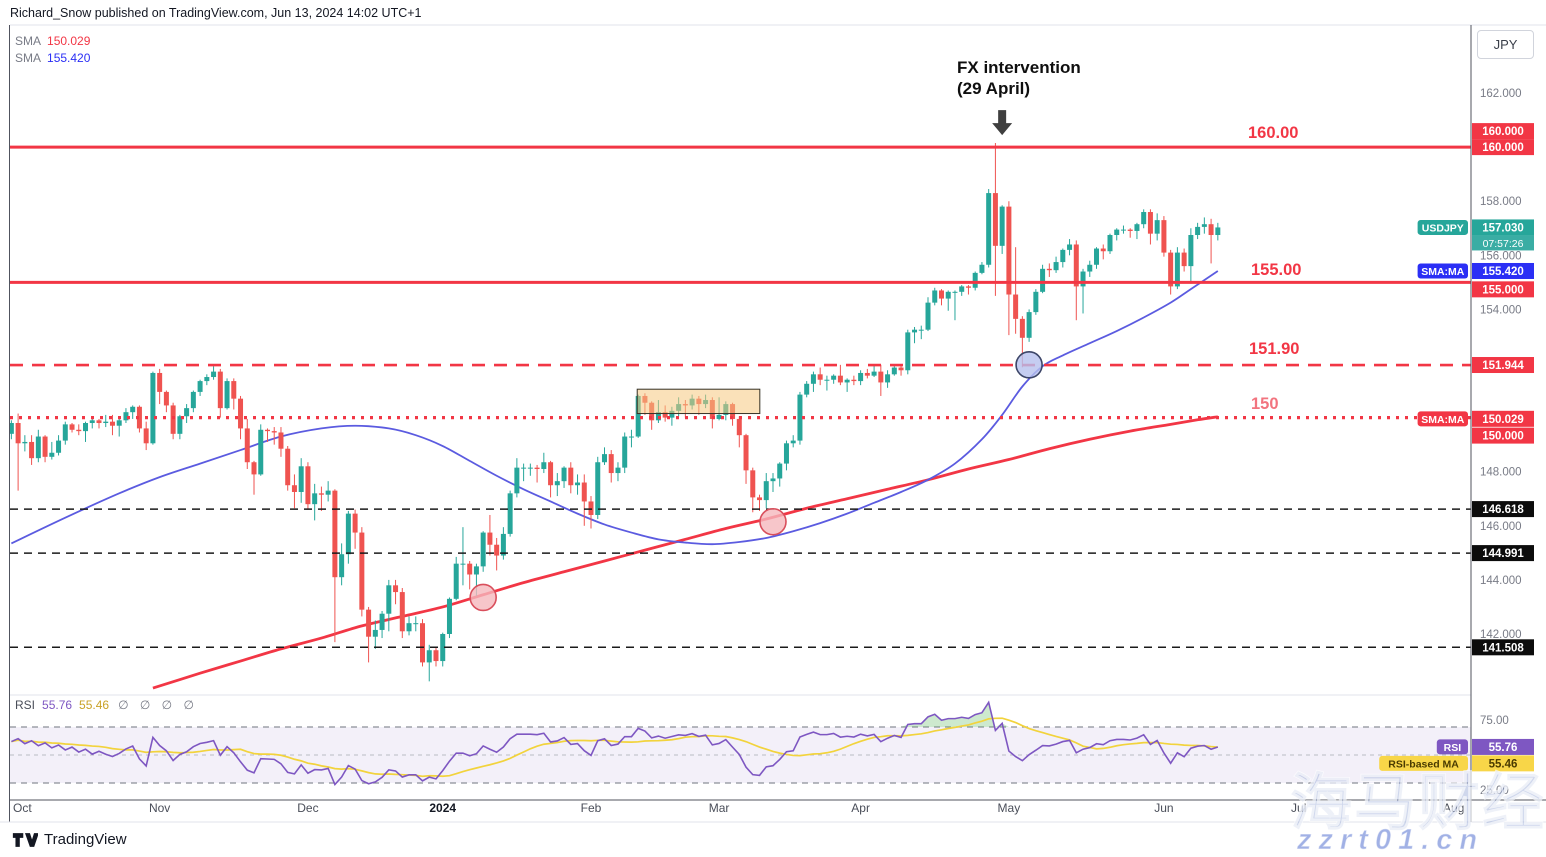 Image resolution: width=1546 pixels, height=857 pixels. Describe the element at coordinates (1501, 581) in the screenshot. I see `price-tick-144: 144.000` at that location.